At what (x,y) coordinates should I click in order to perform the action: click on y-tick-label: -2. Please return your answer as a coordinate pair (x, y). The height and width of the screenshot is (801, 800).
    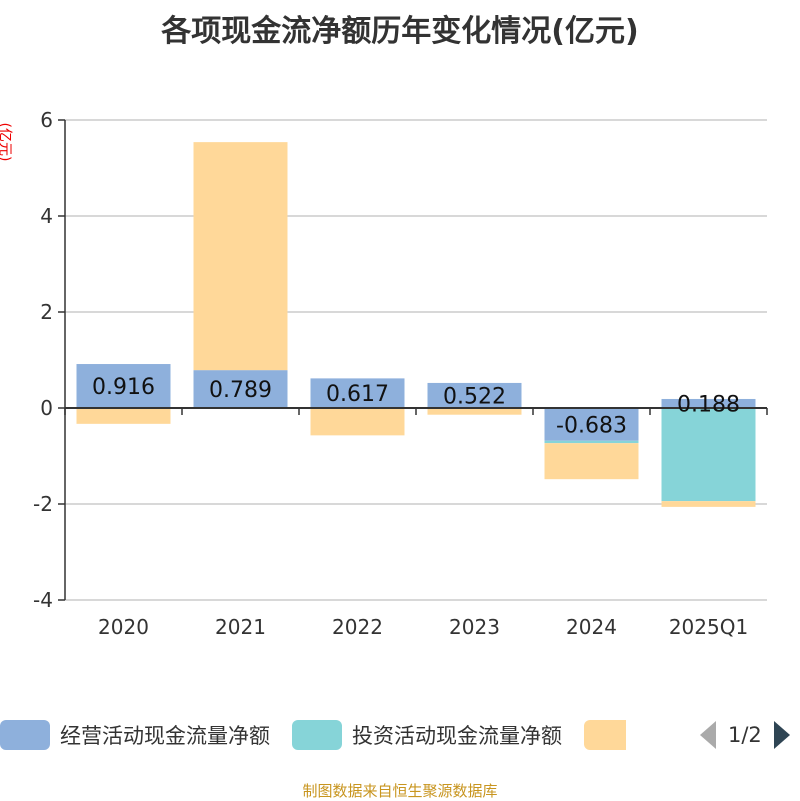
    Looking at the image, I should click on (43, 504).